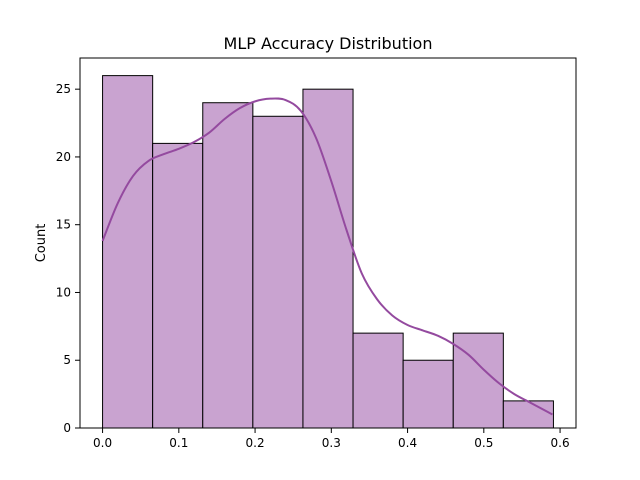 The image size is (640, 480). I want to click on chart-title: MLP Accuracy Distribution, so click(328, 43).